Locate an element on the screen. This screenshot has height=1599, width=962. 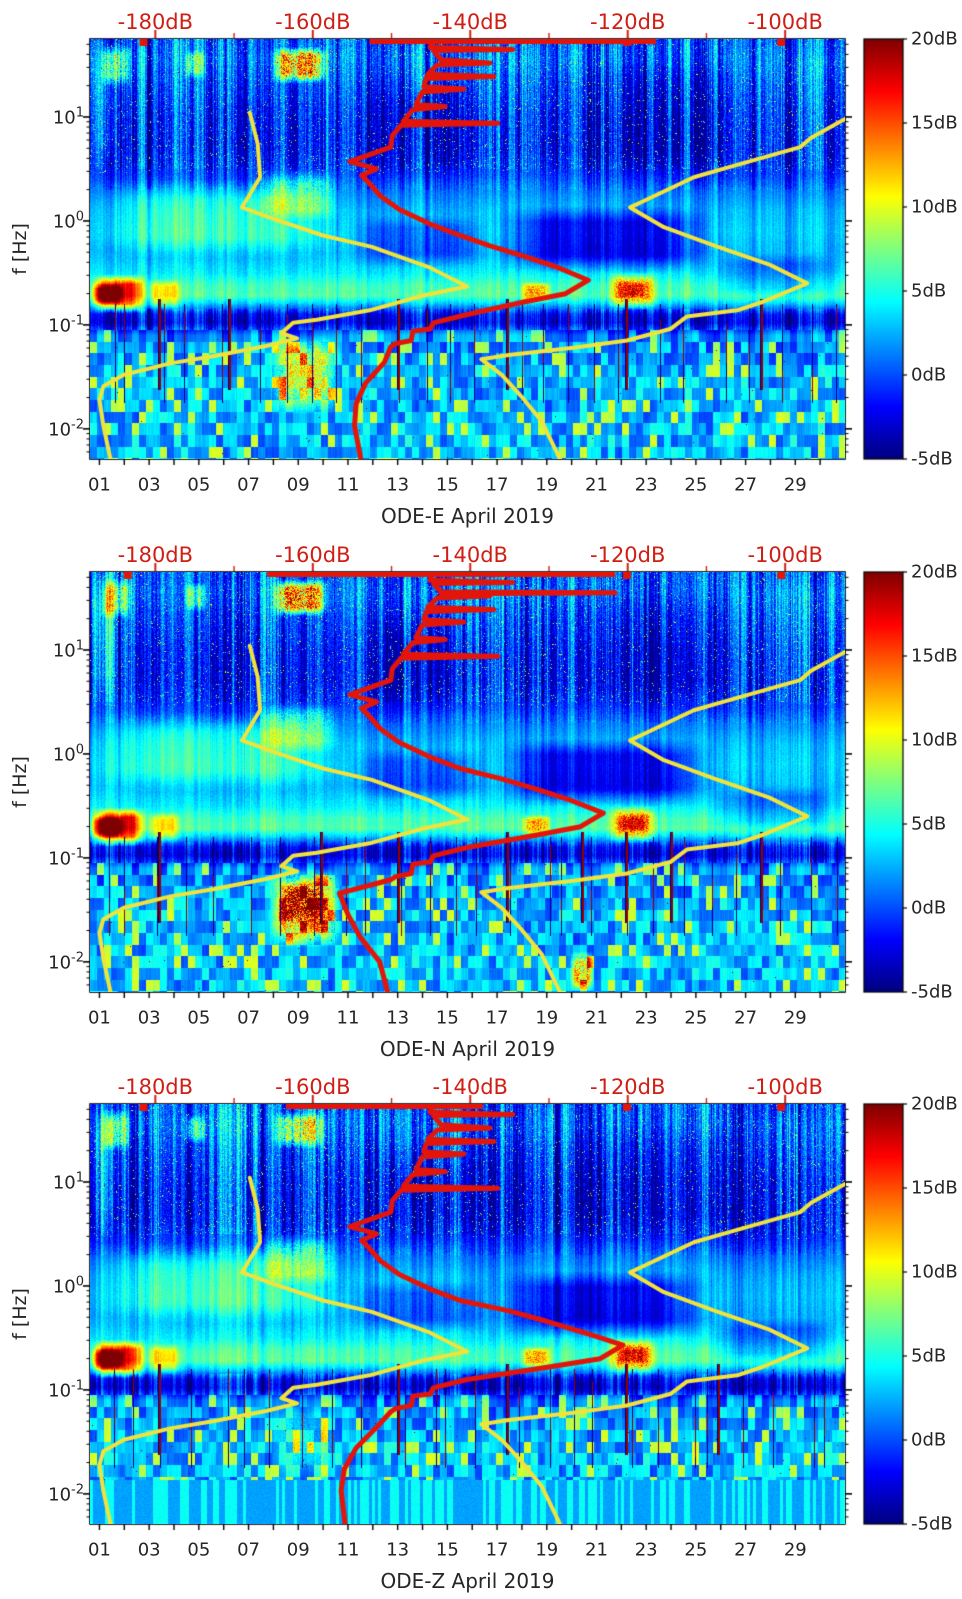
chart-title-ode-z: ODE-Z April 2019 is located at coordinates (467, 1581).